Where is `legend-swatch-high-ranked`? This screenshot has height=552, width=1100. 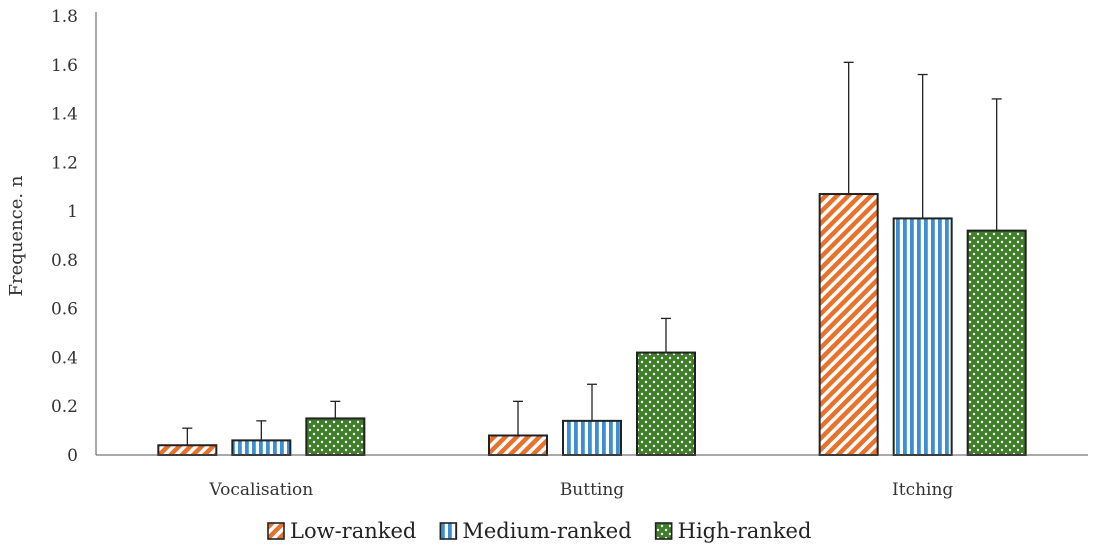
legend-swatch-high-ranked is located at coordinates (663, 531).